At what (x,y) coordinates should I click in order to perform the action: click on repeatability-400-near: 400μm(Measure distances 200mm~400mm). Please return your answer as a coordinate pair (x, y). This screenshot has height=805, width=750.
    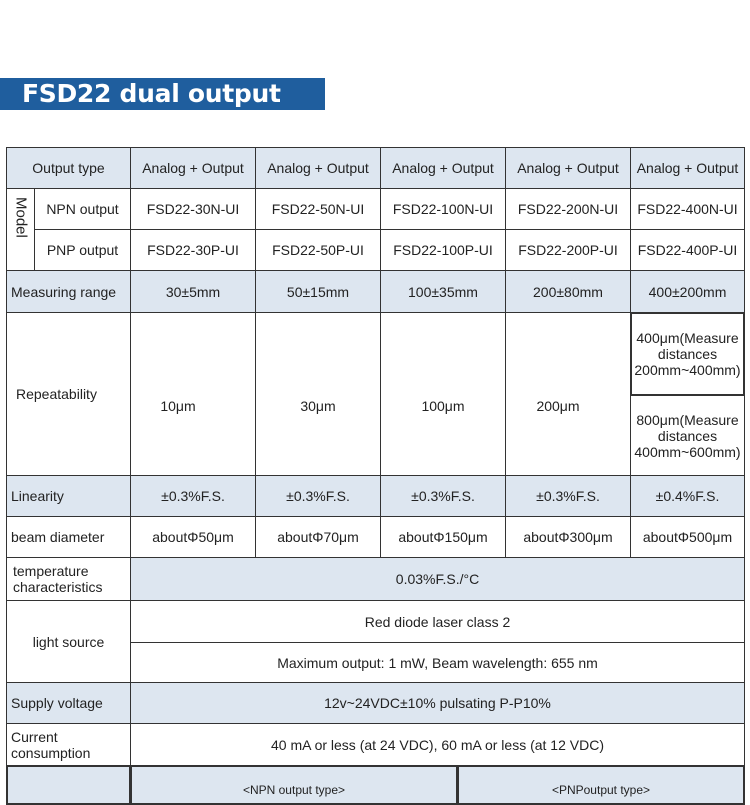
    Looking at the image, I should click on (687, 354).